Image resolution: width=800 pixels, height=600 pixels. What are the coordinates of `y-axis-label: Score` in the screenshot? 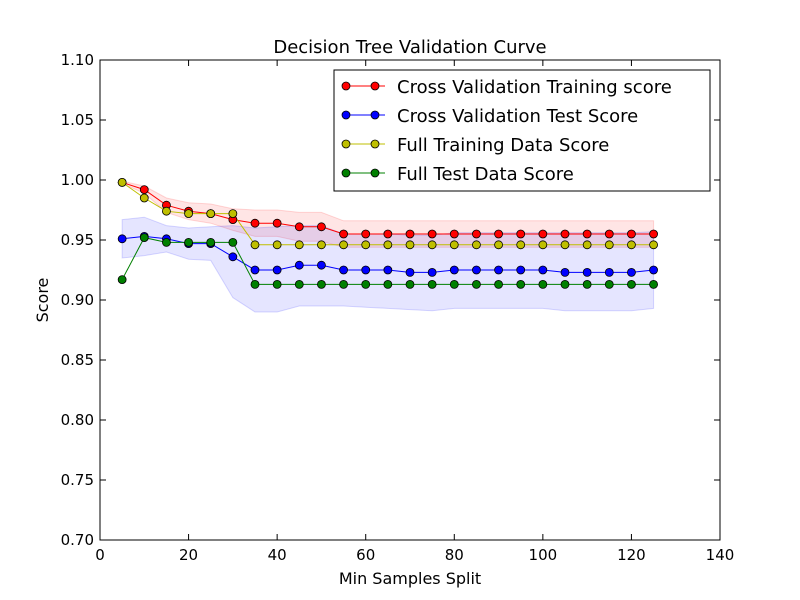 It's located at (42, 300).